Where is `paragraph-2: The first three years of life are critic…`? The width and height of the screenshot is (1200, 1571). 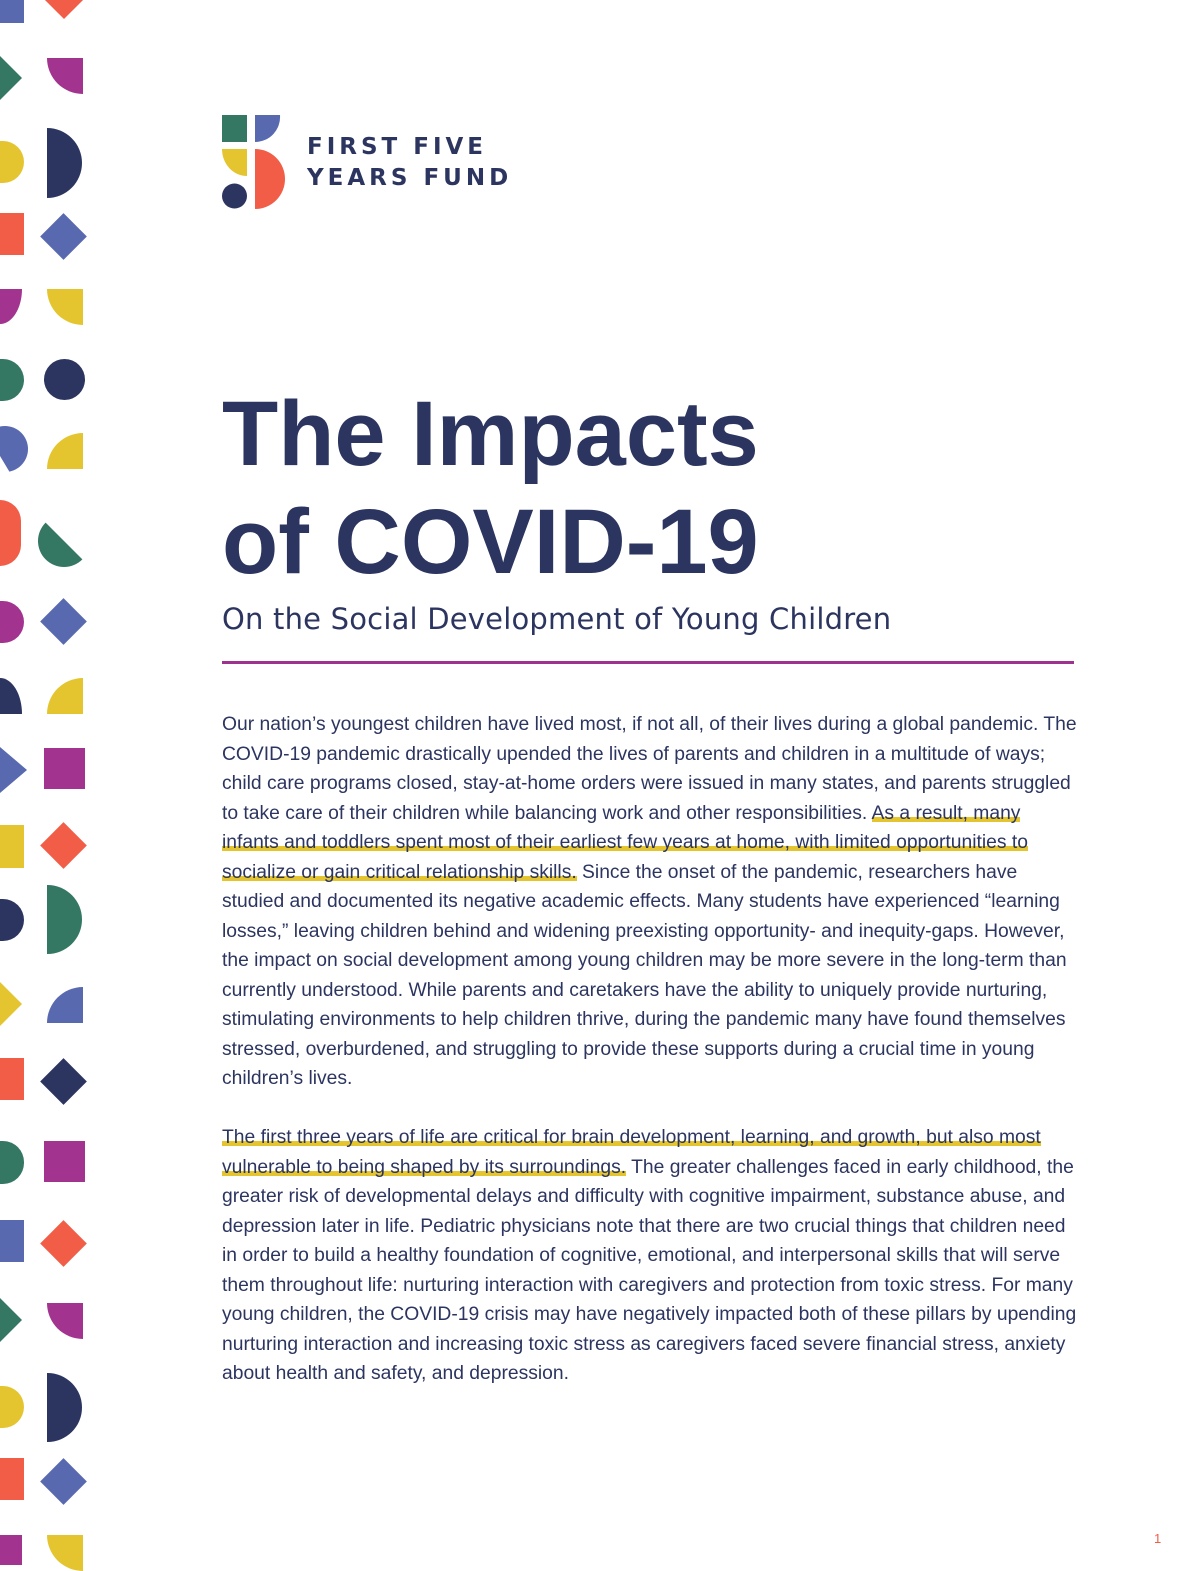
paragraph-2: The first three years of life are critic… is located at coordinates (652, 1256).